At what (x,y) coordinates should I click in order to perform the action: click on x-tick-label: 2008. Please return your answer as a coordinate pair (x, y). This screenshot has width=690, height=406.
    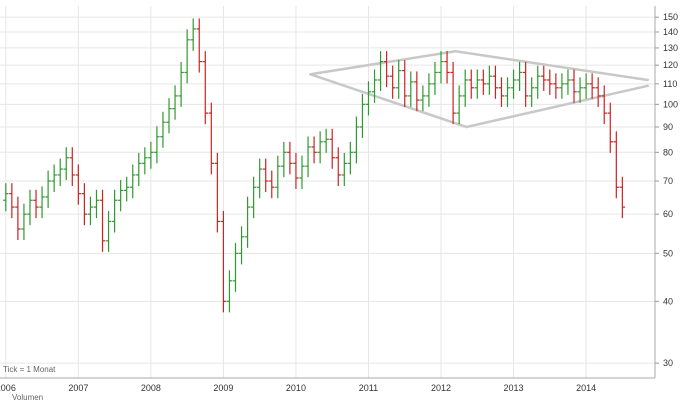
    Looking at the image, I should click on (151, 388).